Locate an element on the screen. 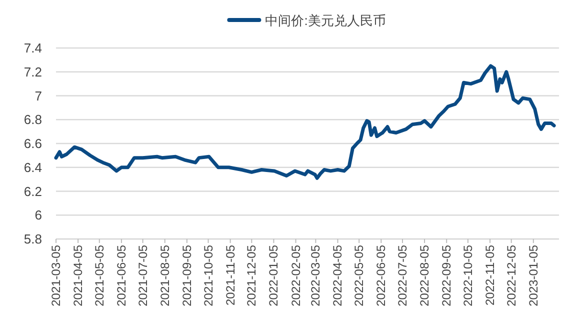  x-tick-label: 2021-08-05 is located at coordinates (165, 275).